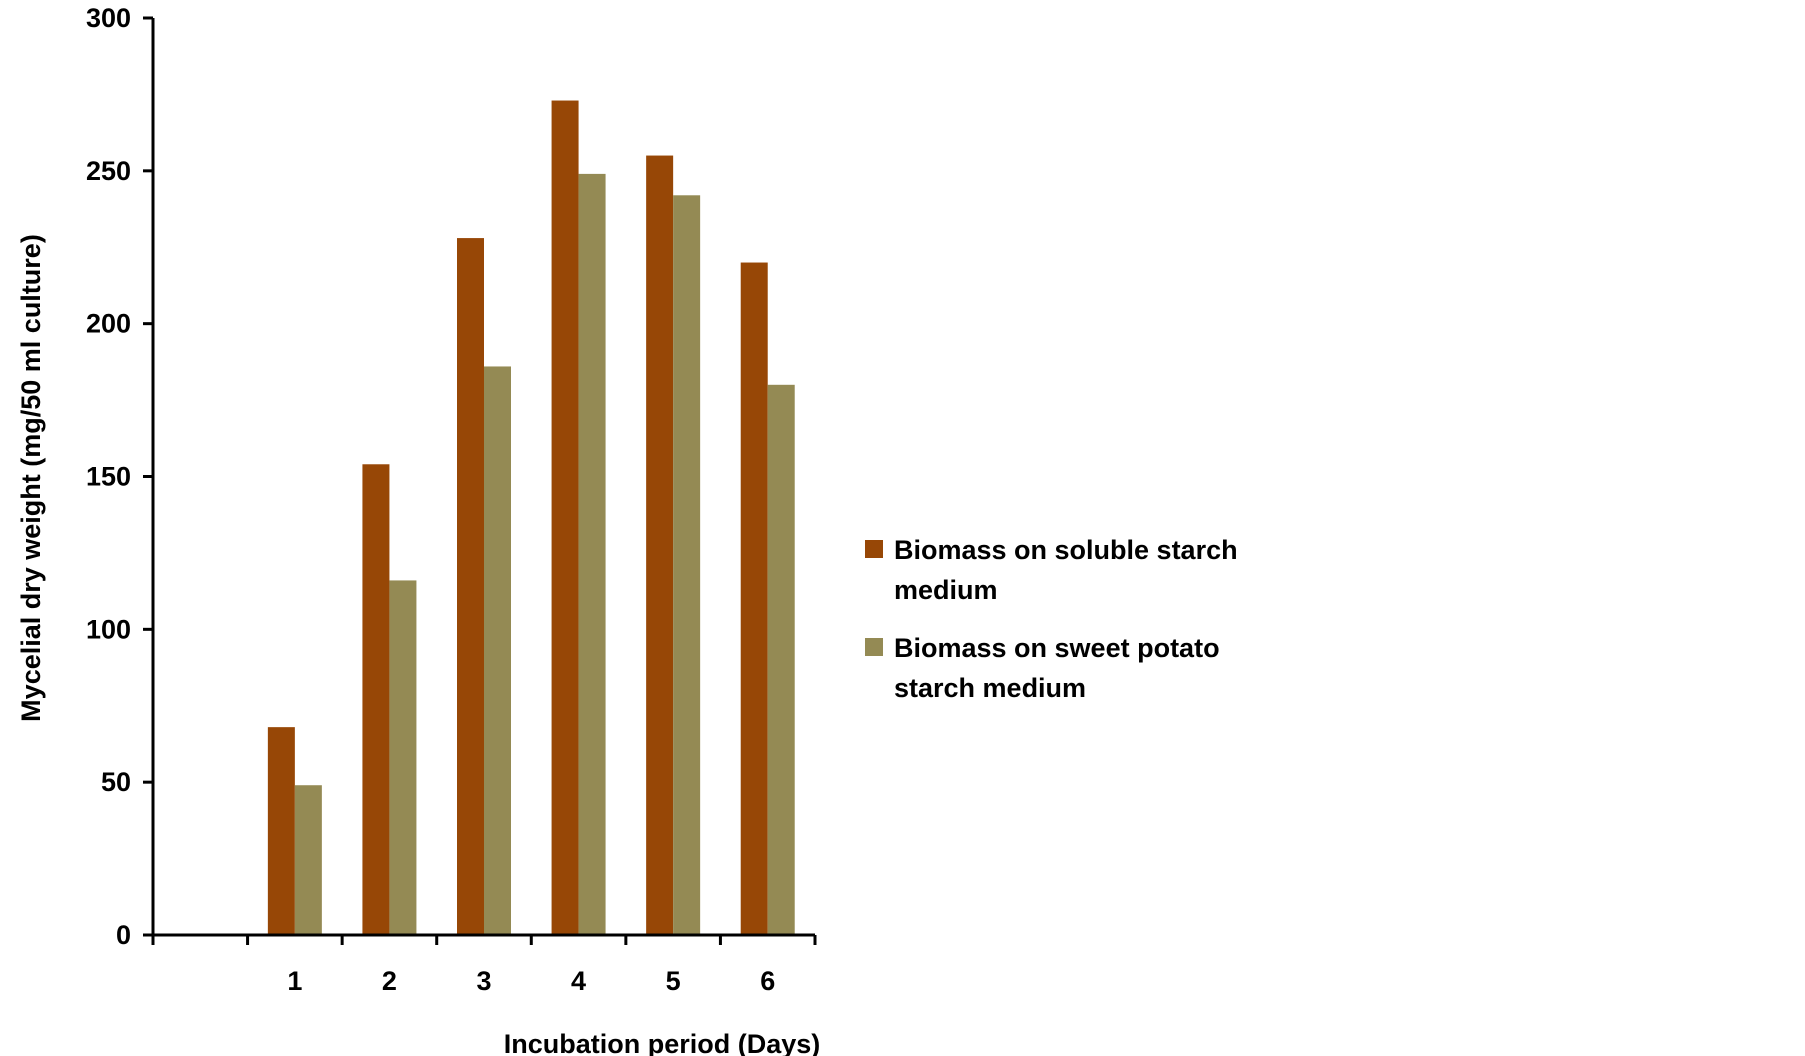 The height and width of the screenshot is (1056, 1805). What do you see at coordinates (31, 478) in the screenshot?
I see `y-axis-title: Mycelial dry weight (mg/50 ml culture)` at bounding box center [31, 478].